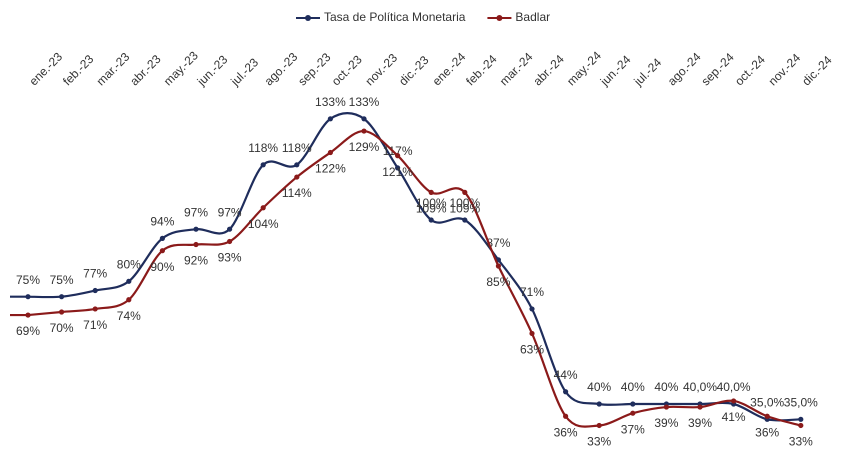 The width and height of the screenshot is (854, 450). Describe the element at coordinates (648, 72) in the screenshot. I see `x-tick-label: jul.-24` at that location.